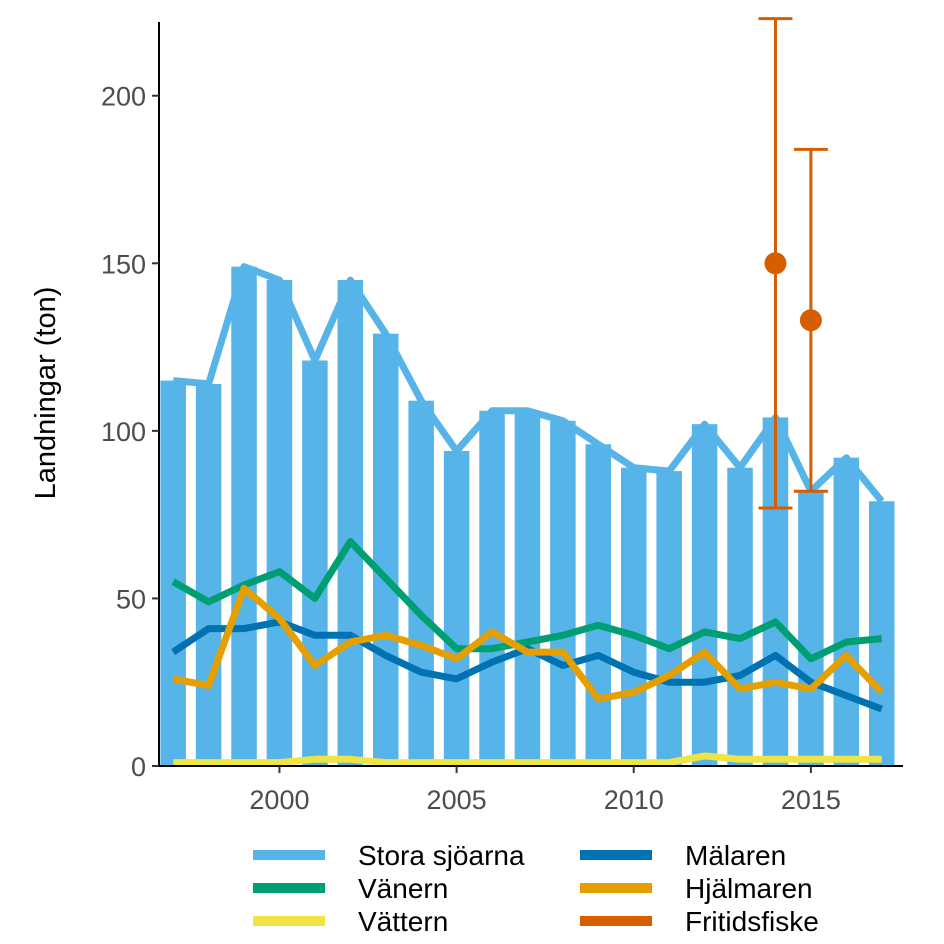  Describe the element at coordinates (633, 616) in the screenshot. I see `bar-2010` at that location.